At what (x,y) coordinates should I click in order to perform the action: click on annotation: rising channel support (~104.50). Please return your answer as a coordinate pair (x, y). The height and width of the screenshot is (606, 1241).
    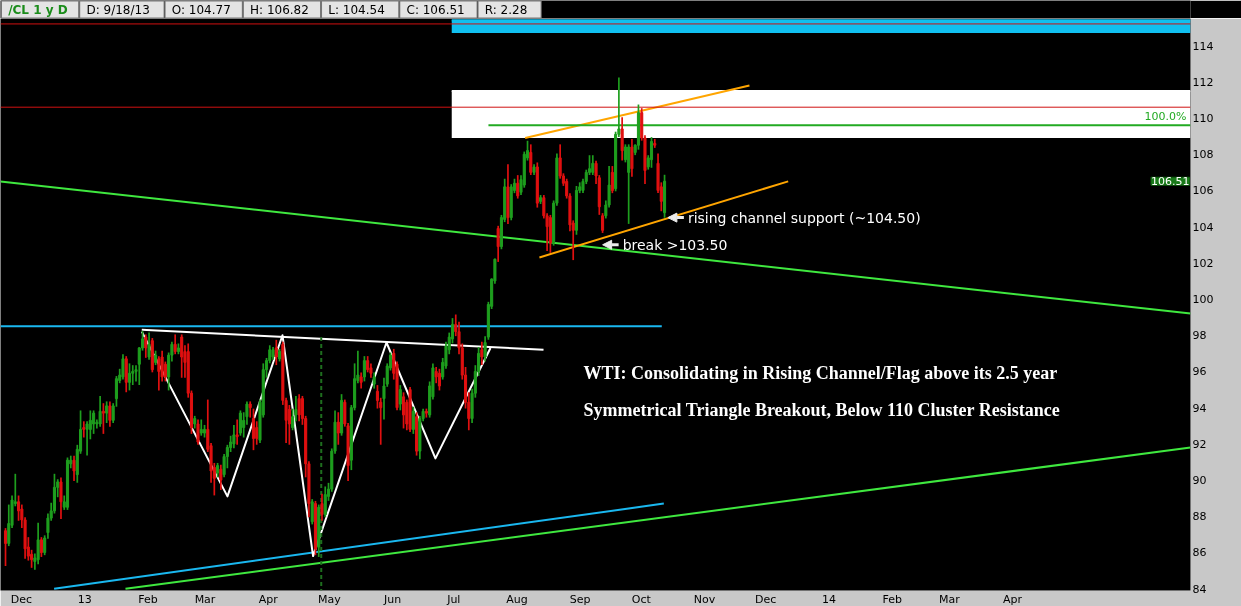
    Looking at the image, I should click on (804, 217).